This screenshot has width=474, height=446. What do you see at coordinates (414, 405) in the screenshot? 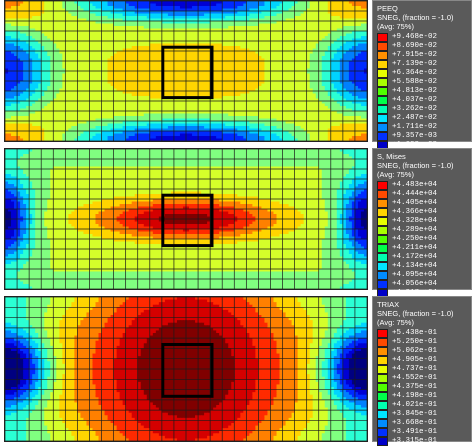
I see `legend-tick-label: +4.021e-01` at bounding box center [414, 405].